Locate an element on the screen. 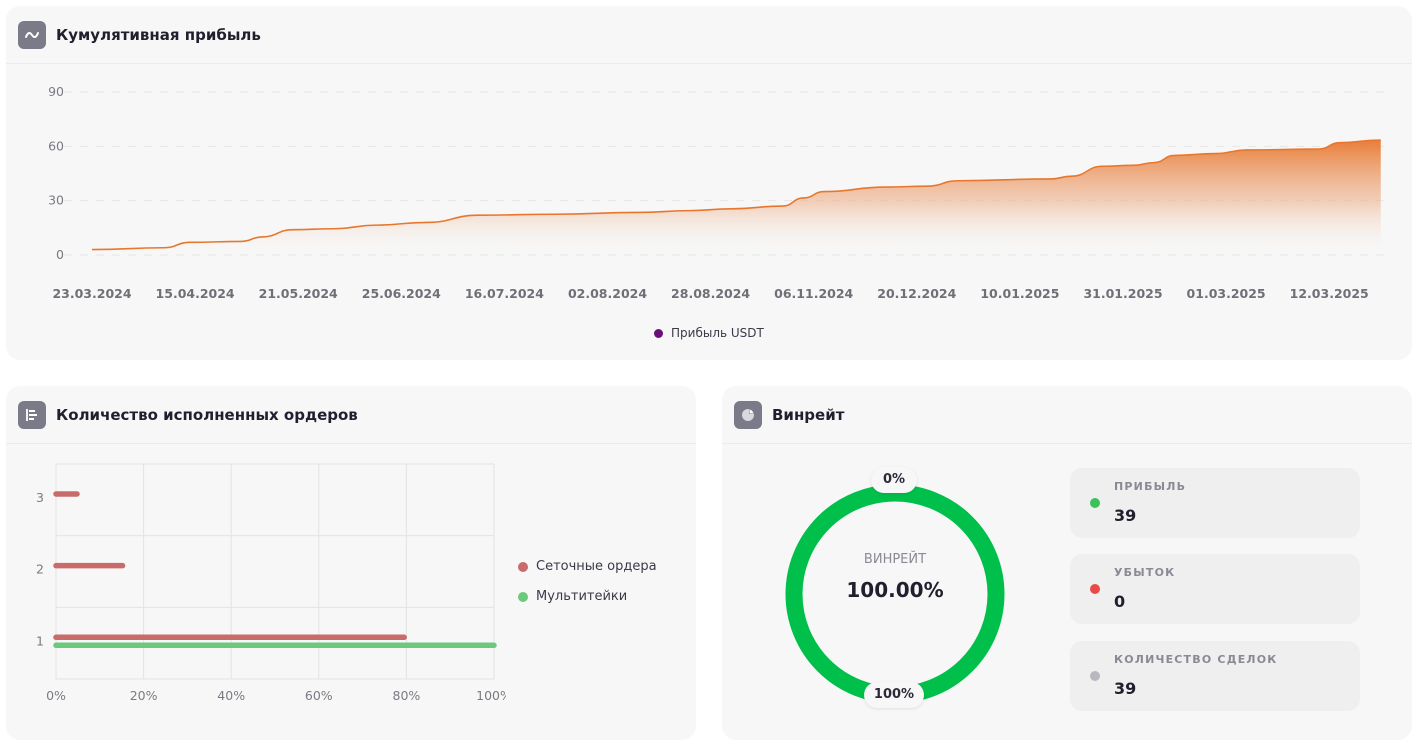 This screenshot has height=746, width=1416. legend-label: Прибыль USDT is located at coordinates (717, 333).